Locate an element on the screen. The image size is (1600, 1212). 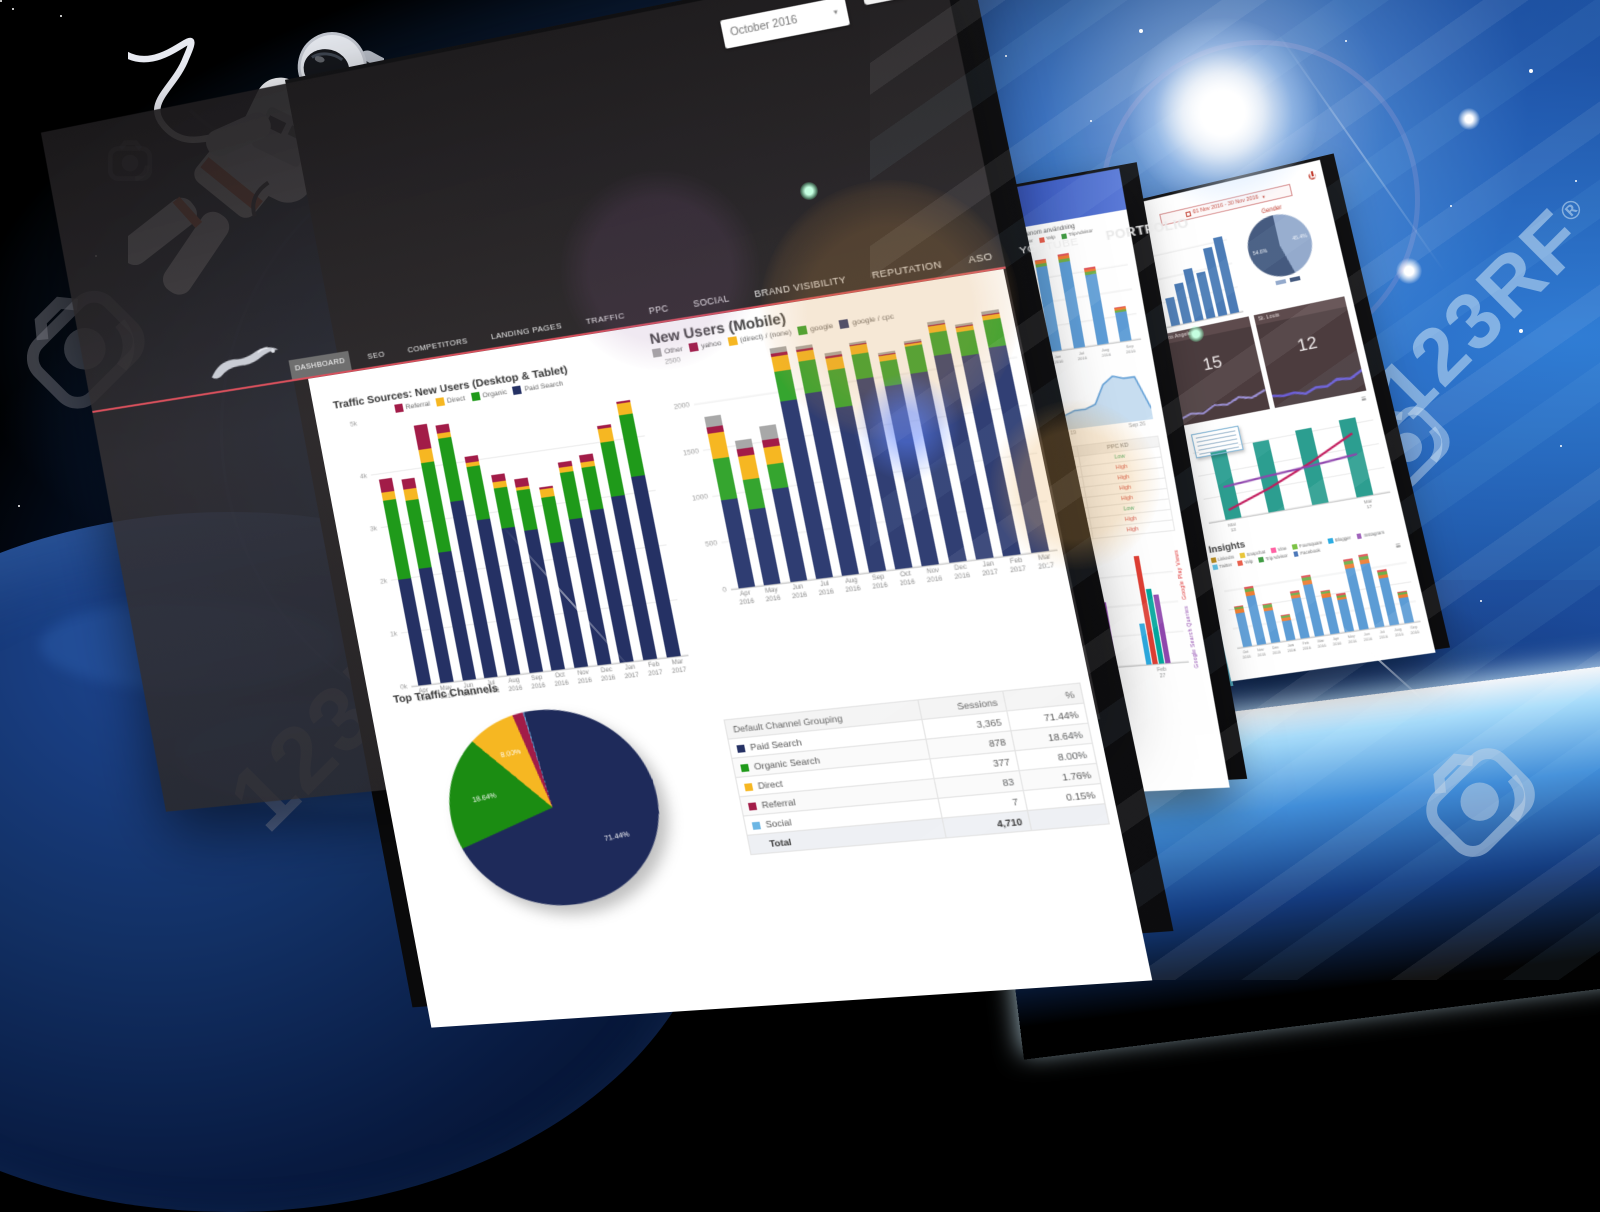
bright-star is located at coordinates (1469, 119).